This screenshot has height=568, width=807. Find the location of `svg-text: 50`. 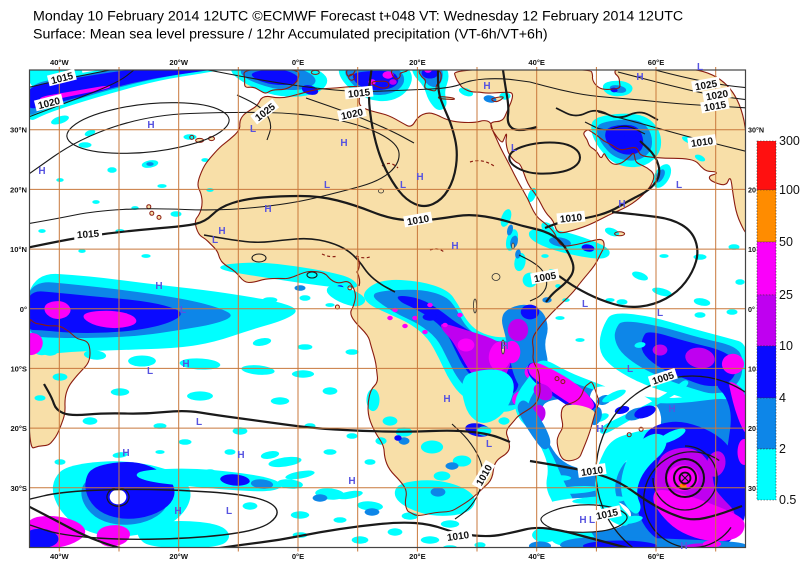

svg-text: 50 is located at coordinates (786, 242).